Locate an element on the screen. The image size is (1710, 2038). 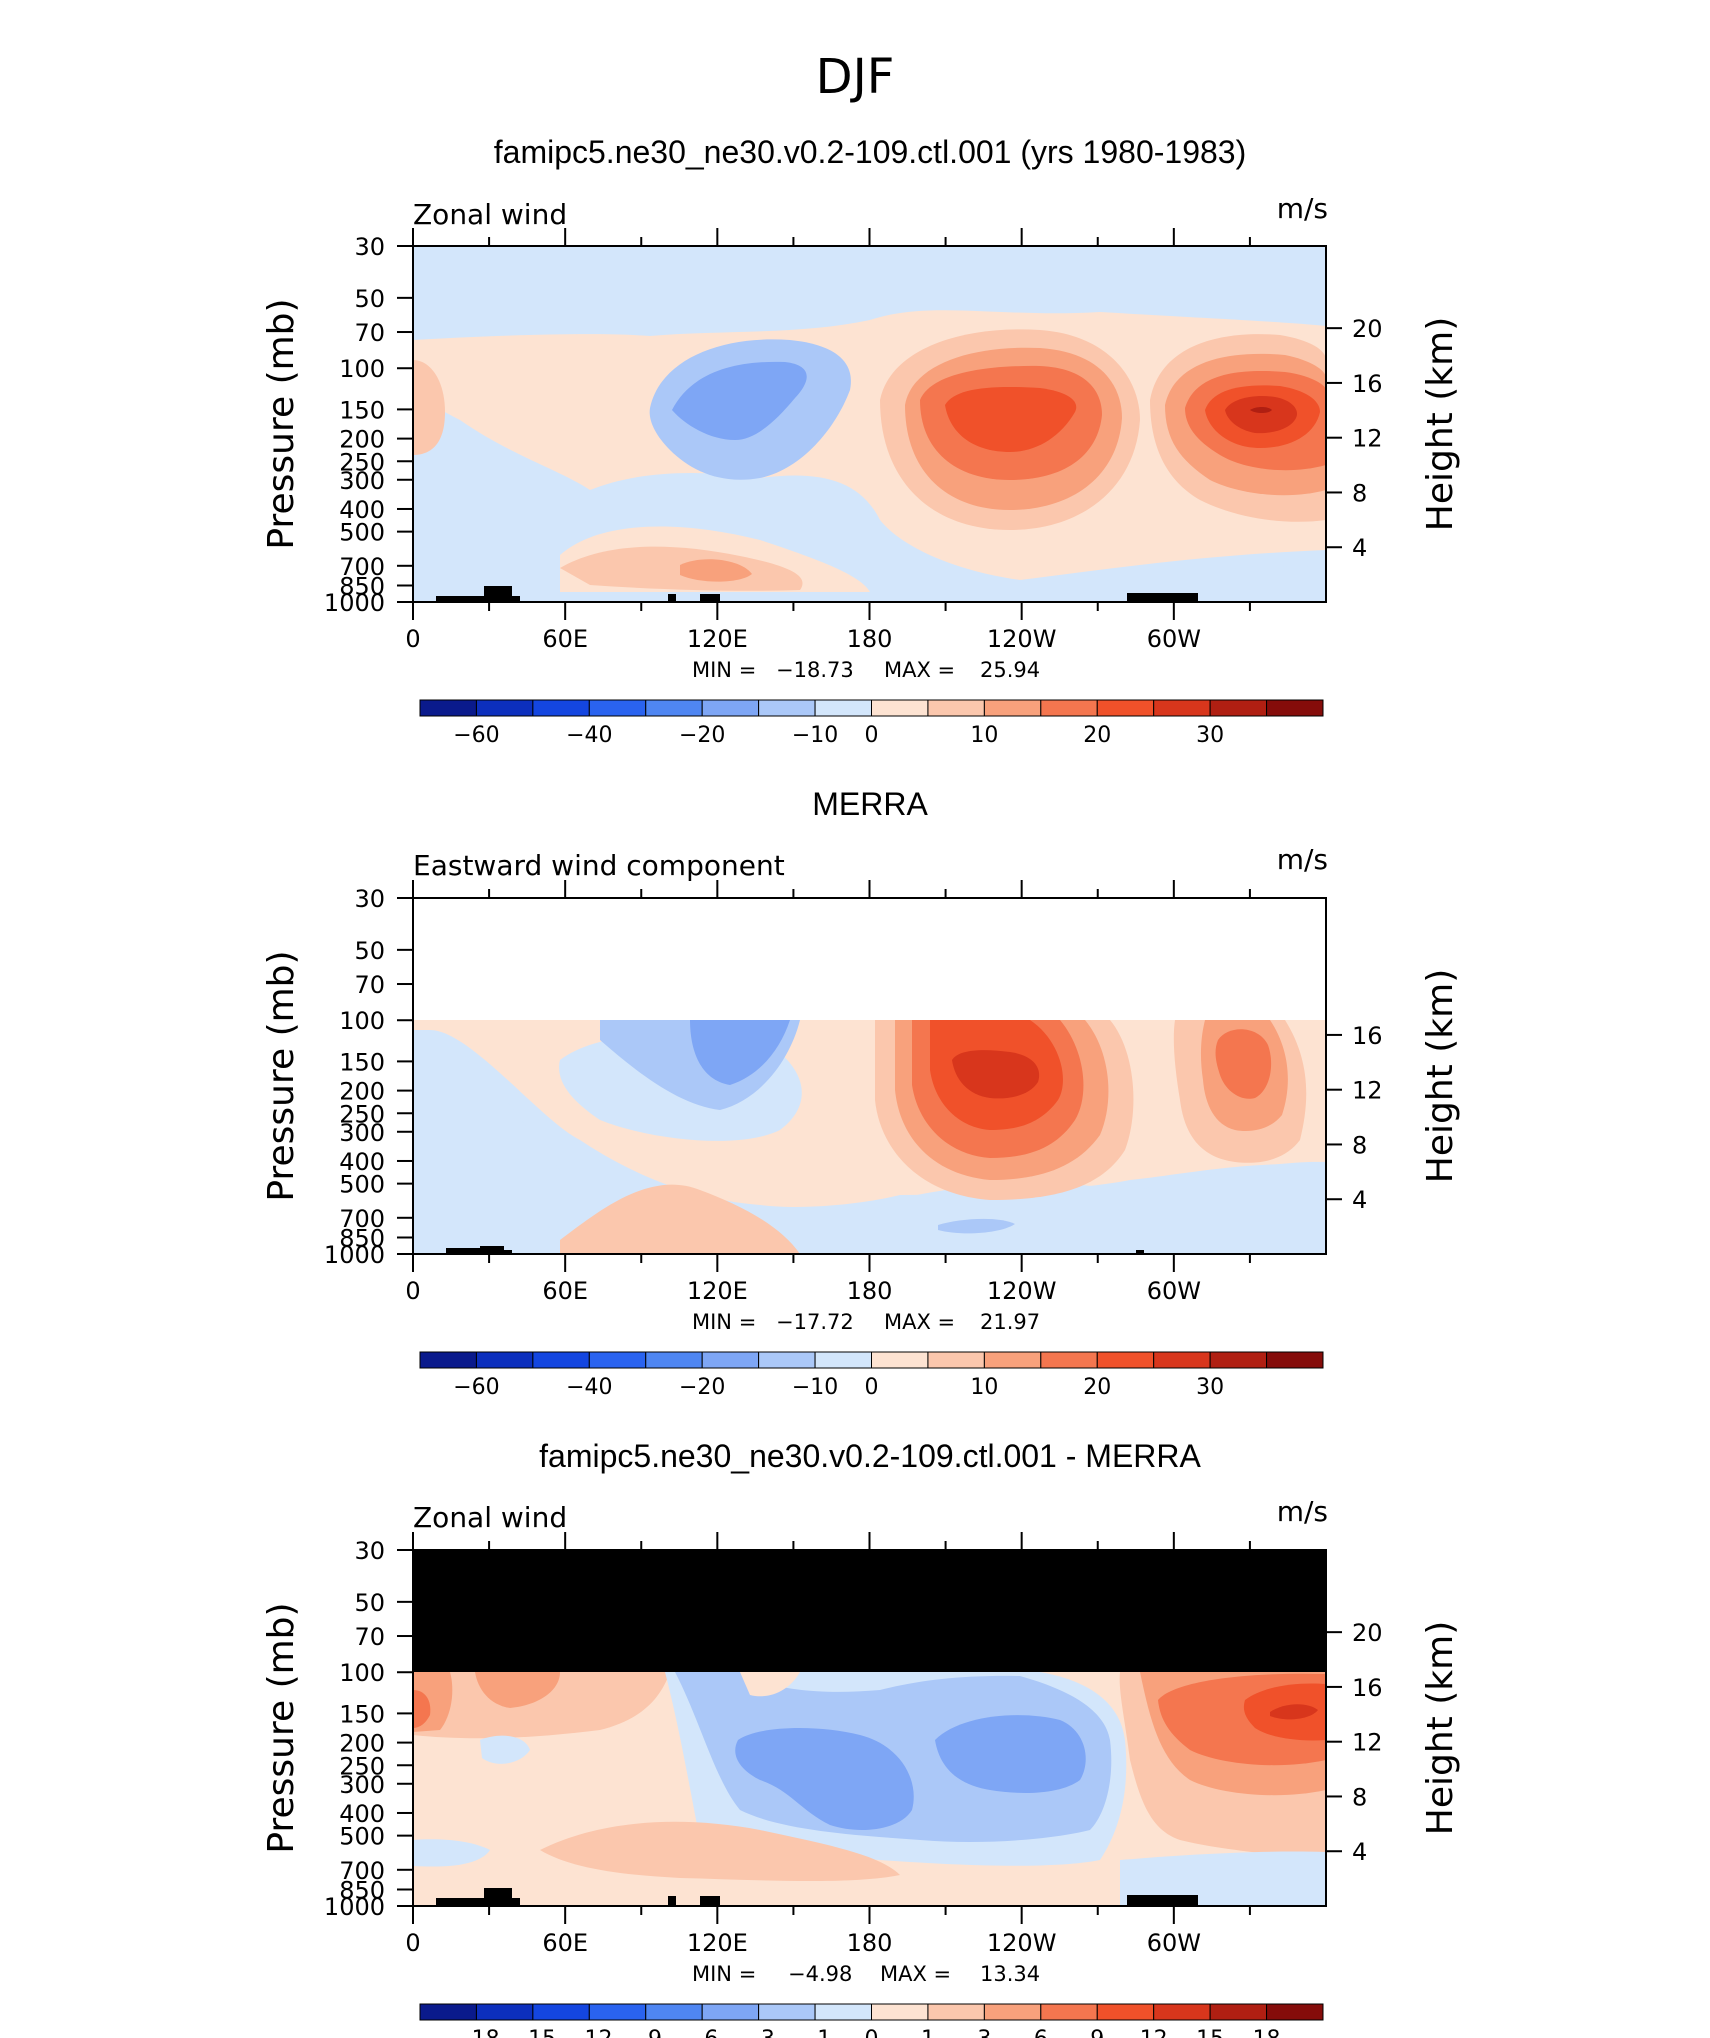
legend-tick-label: −3 is located at coordinates (758, 2032).